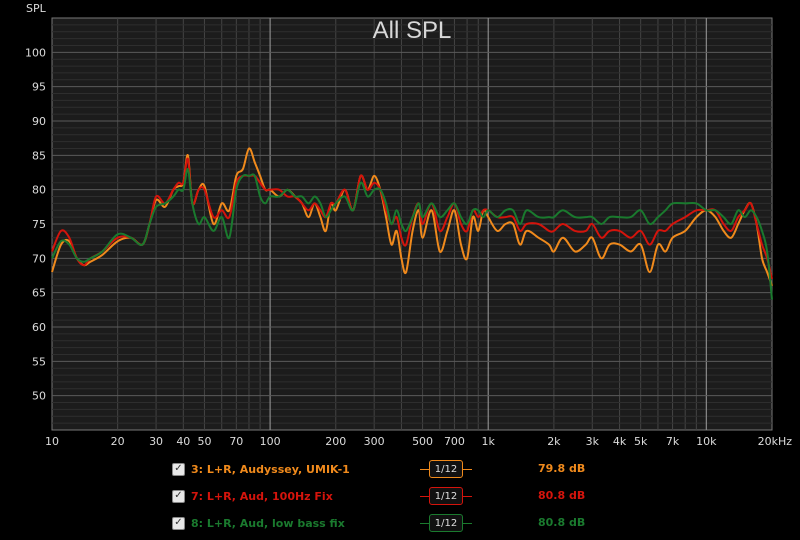  What do you see at coordinates (39, 293) in the screenshot?
I see `y-tick-label: 65` at bounding box center [39, 293].